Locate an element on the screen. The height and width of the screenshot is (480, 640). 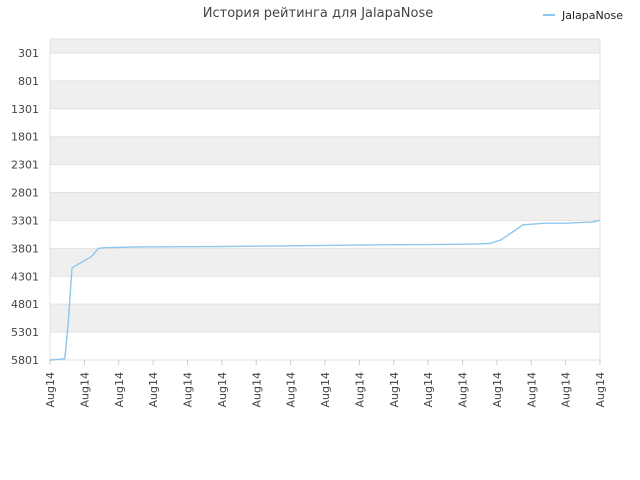
y-tick-label: 2801 is located at coordinates (25, 193).